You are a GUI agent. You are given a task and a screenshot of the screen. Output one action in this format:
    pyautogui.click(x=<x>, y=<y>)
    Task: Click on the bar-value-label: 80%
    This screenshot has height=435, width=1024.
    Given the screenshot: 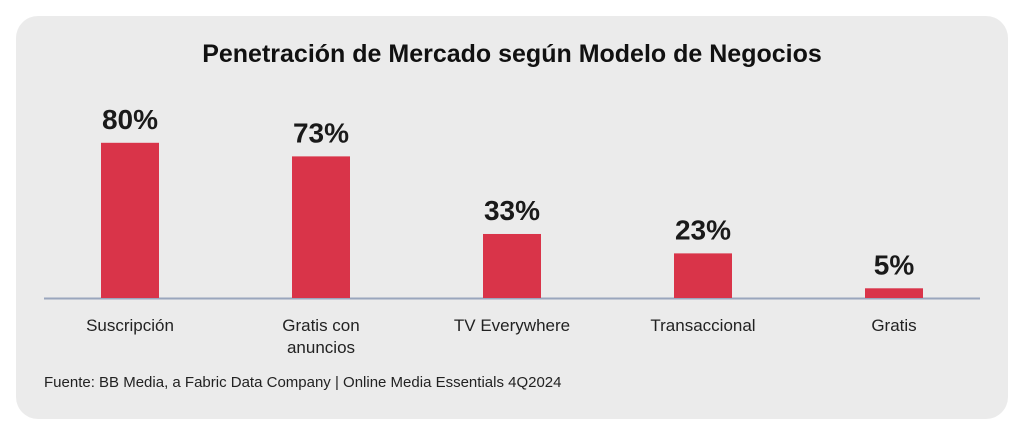 What is the action you would take?
    pyautogui.click(x=130, y=119)
    